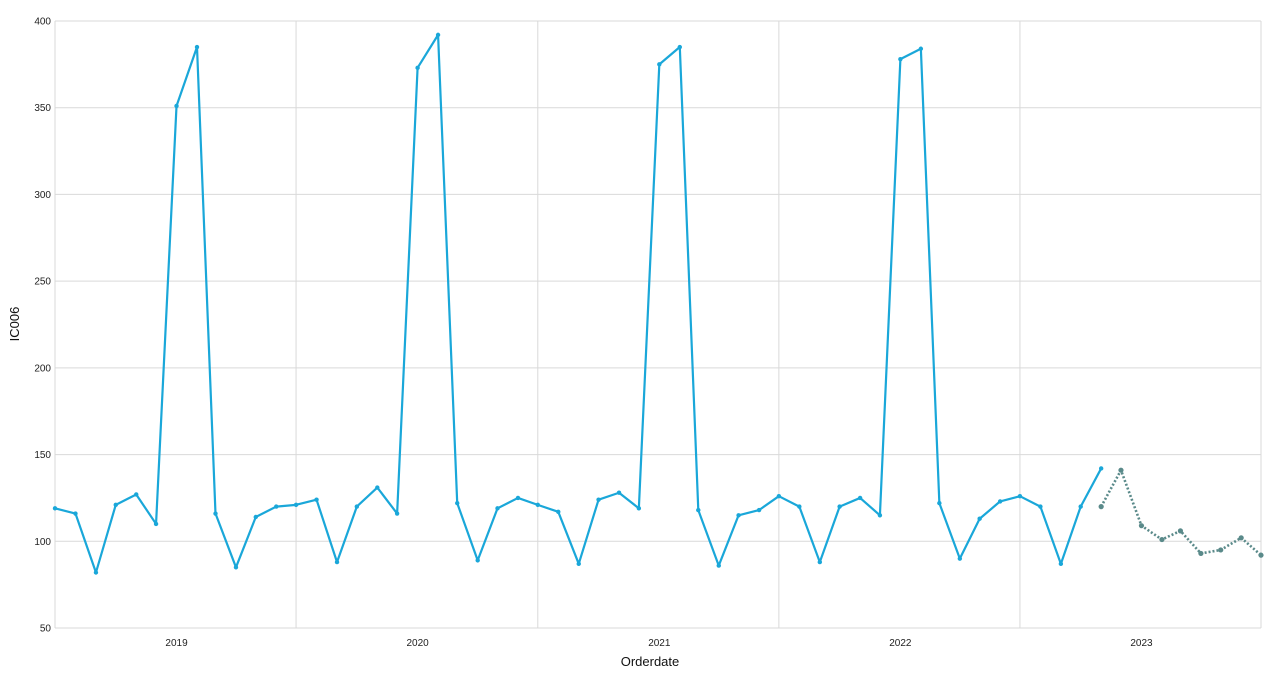 This screenshot has height=674, width=1274. Describe the element at coordinates (417, 643) in the screenshot. I see `x-tick-label: 2020` at that location.